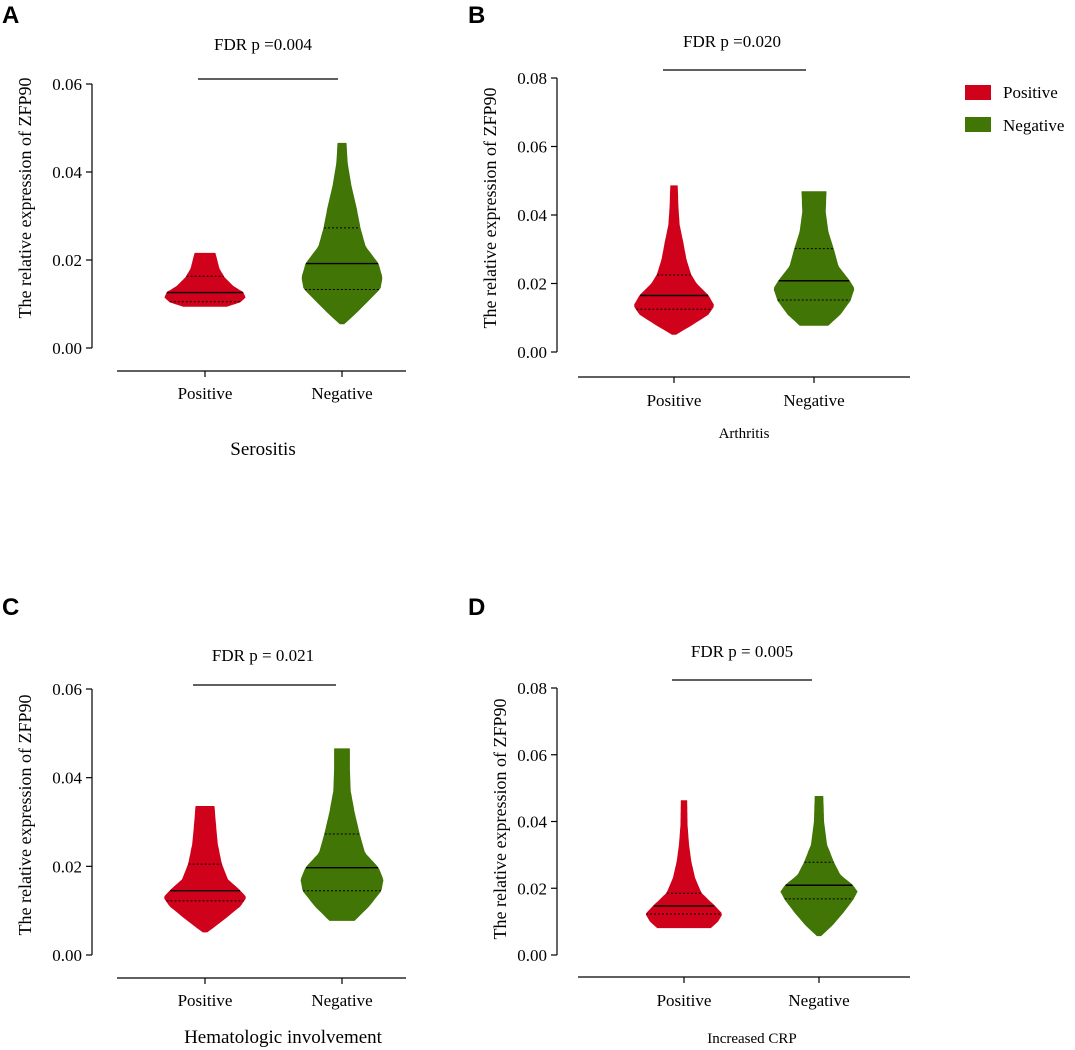 Image resolution: width=1075 pixels, height=1050 pixels. I want to click on x-axis-title: Serositis, so click(262, 449).